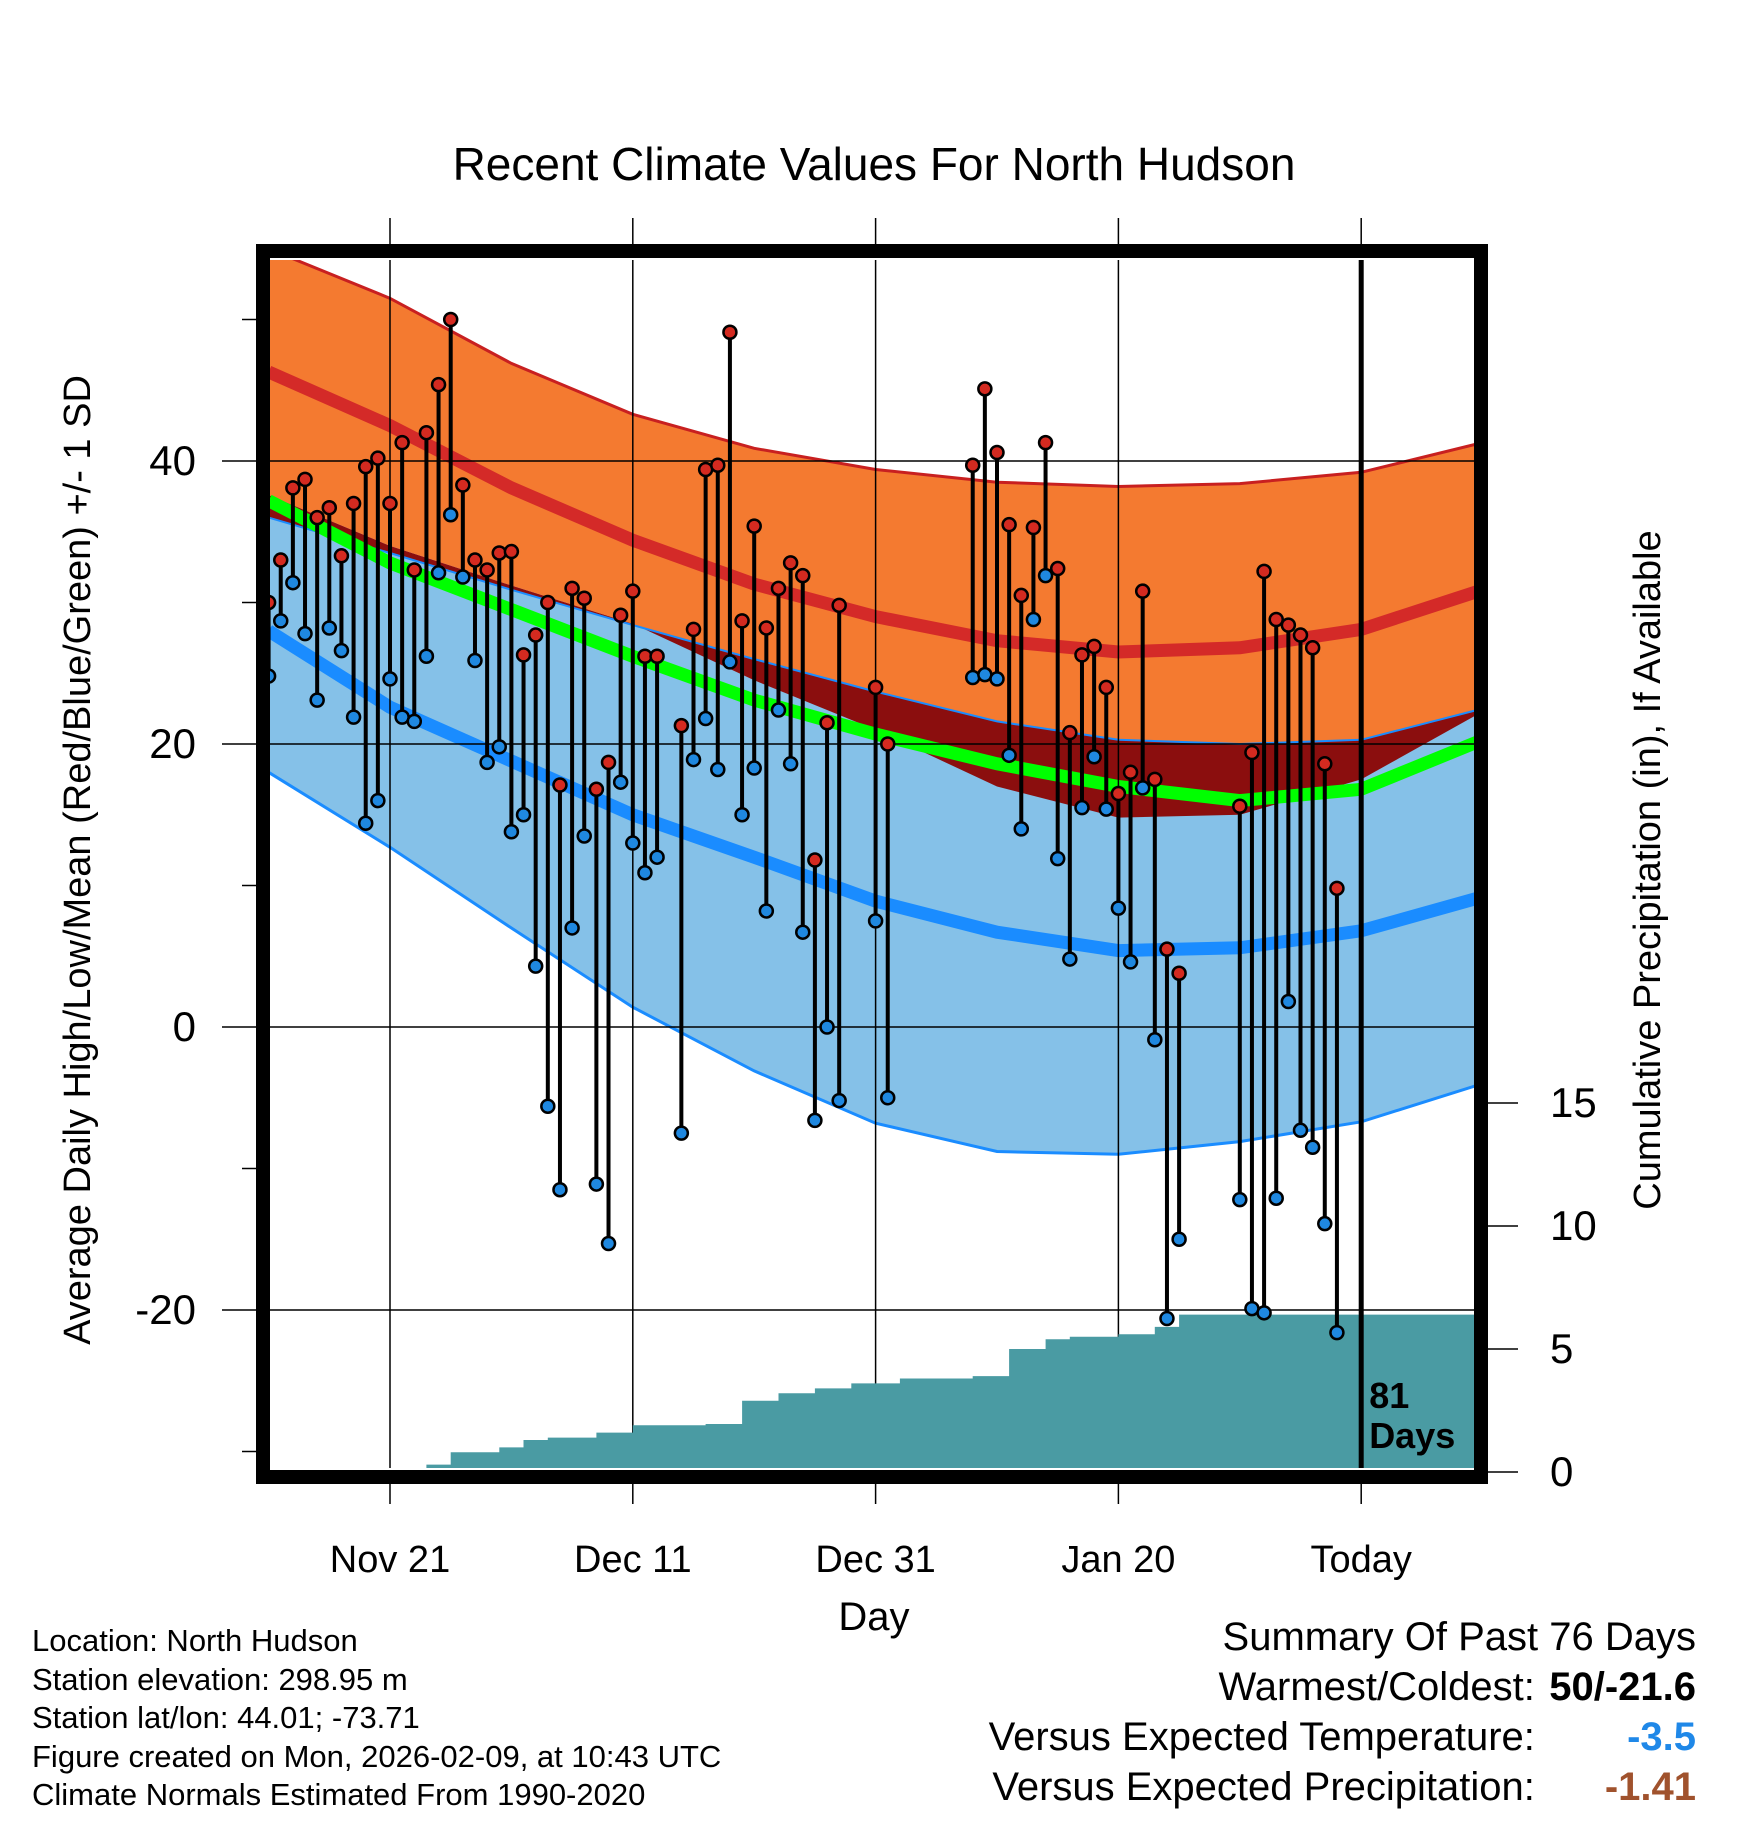  What do you see at coordinates (1376, 1687) in the screenshot?
I see `warm-cold-label: Warmest/Coldest:` at bounding box center [1376, 1687].